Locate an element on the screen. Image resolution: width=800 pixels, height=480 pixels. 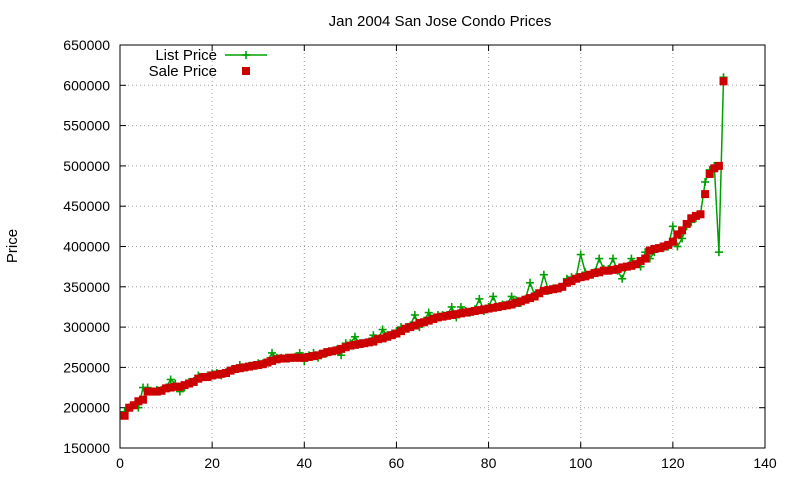
legend-list-price-label: List Price is located at coordinates (186, 55).